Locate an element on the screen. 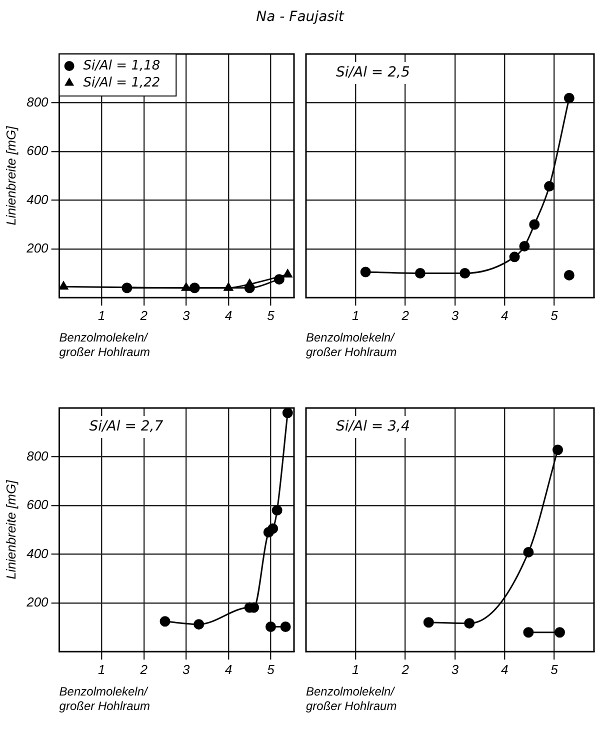 The image size is (600, 734). annotation: Si/Al = 2,5 is located at coordinates (373, 72).